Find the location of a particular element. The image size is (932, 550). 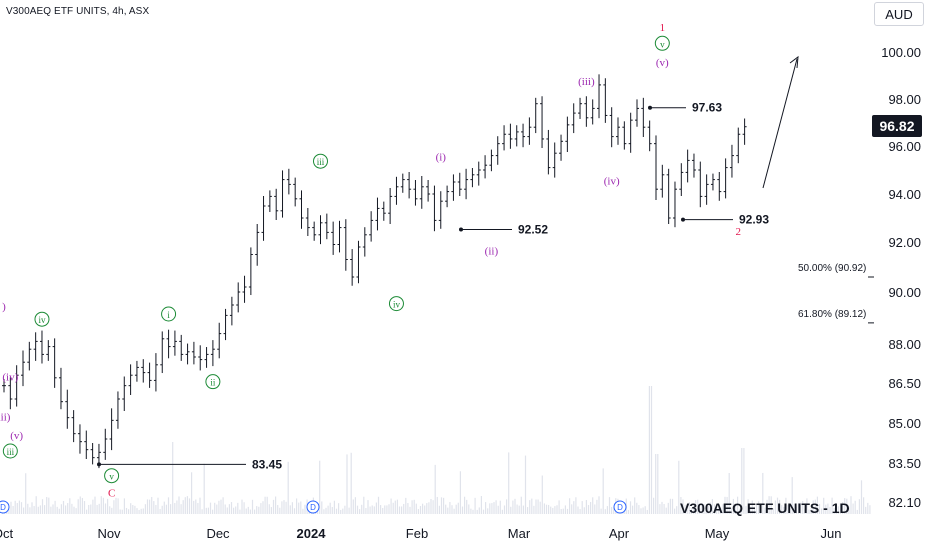

price-level-dot is located at coordinates (683, 219).